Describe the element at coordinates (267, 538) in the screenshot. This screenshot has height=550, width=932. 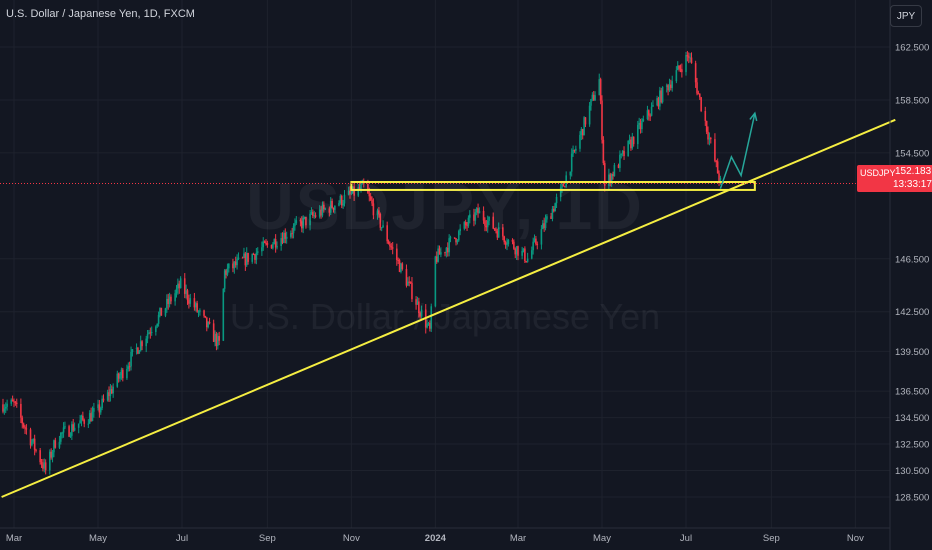
I see `x-tick-label: Sep` at that location.